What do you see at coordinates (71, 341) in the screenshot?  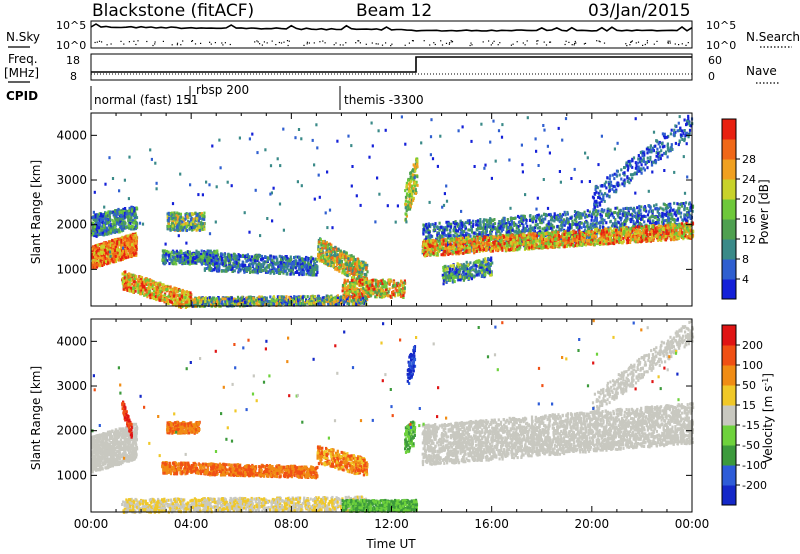 I see `velocity-ytick: 4000` at bounding box center [71, 341].